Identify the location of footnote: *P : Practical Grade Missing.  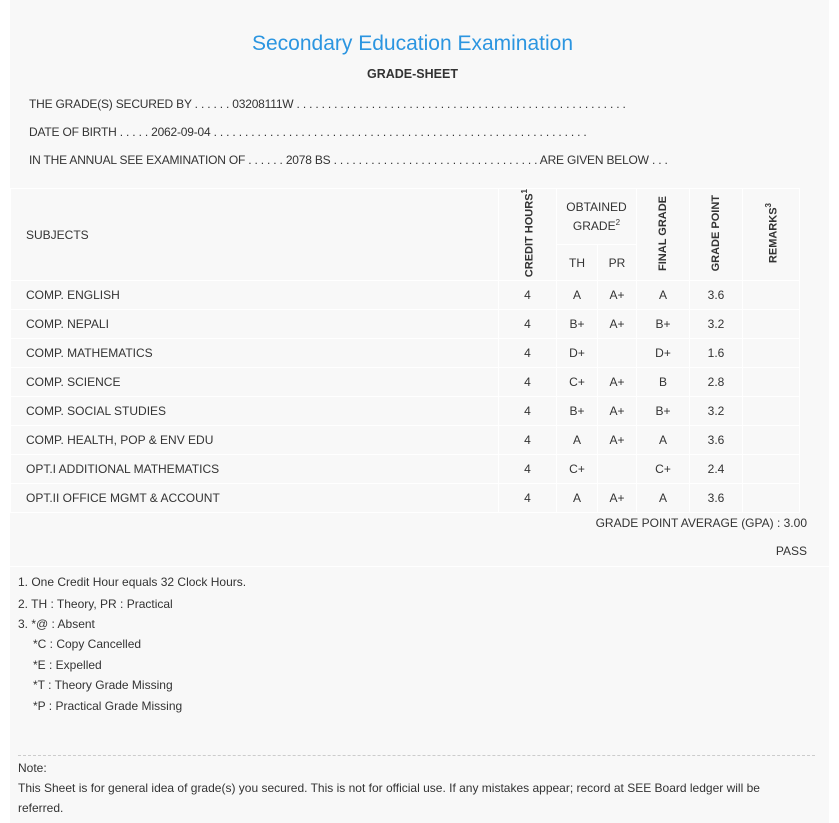
(108, 706).